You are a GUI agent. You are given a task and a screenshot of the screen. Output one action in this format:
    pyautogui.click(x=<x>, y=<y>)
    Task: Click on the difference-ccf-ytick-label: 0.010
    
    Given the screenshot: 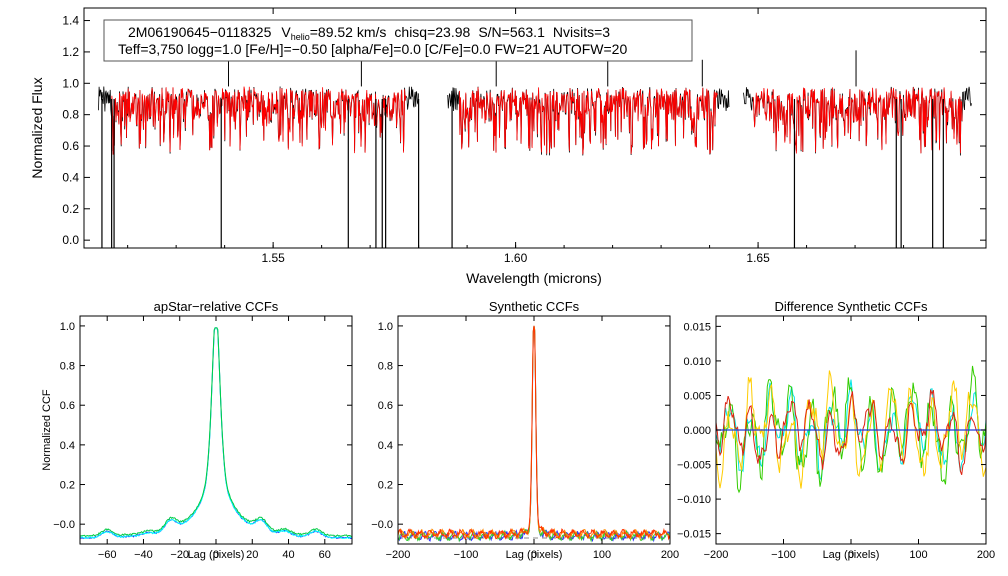 What is the action you would take?
    pyautogui.click(x=697, y=362)
    